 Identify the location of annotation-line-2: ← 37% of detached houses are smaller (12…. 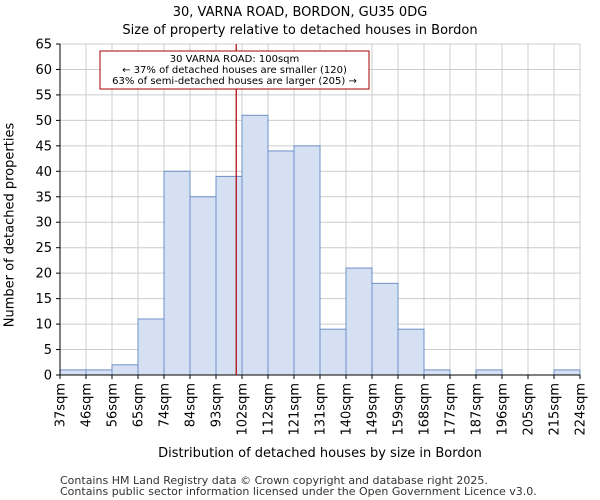
(234, 70).